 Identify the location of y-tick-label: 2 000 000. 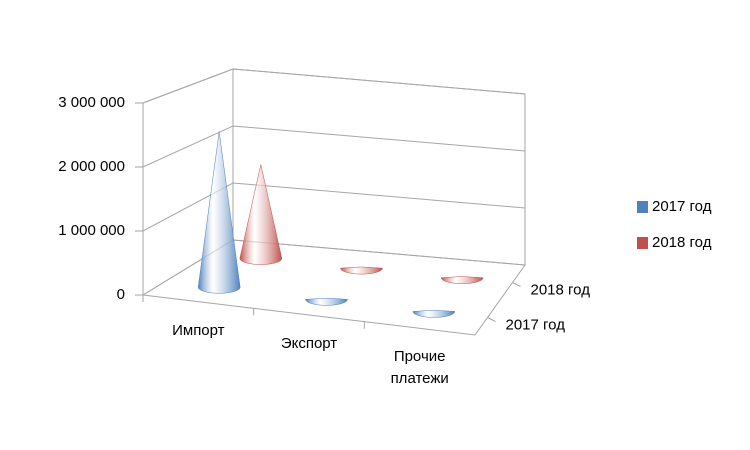
(91, 166).